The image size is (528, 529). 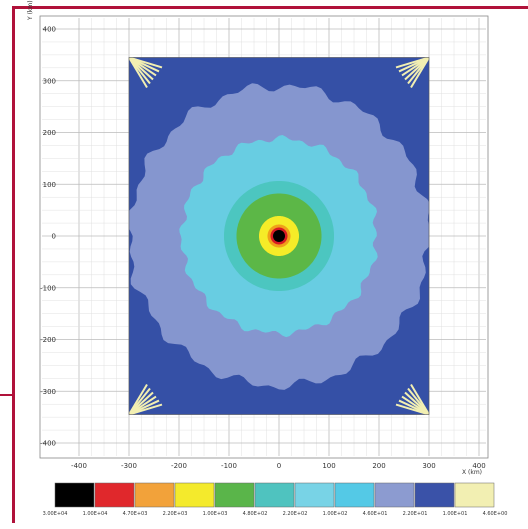 What do you see at coordinates (48, 444) in the screenshot?
I see `y-tick-label: -400` at bounding box center [48, 444].